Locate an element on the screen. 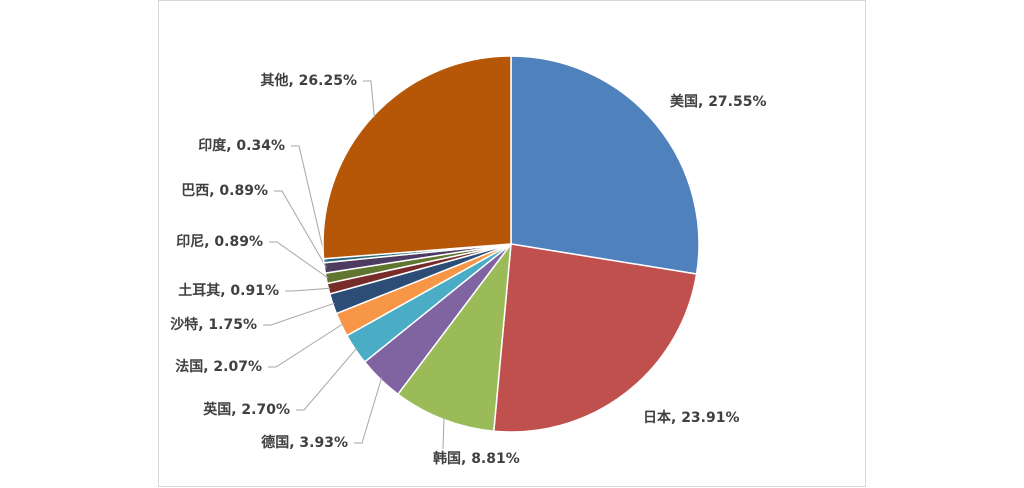 This screenshot has width=1024, height=488. data-label: 德国, 3.93% is located at coordinates (304, 442).